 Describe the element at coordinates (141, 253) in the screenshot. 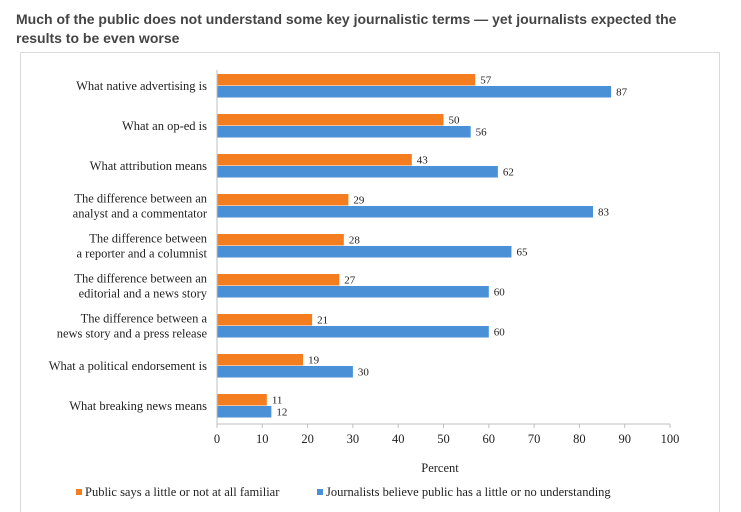

I see `category-label-4-line1: a reporter and a columnist` at that location.